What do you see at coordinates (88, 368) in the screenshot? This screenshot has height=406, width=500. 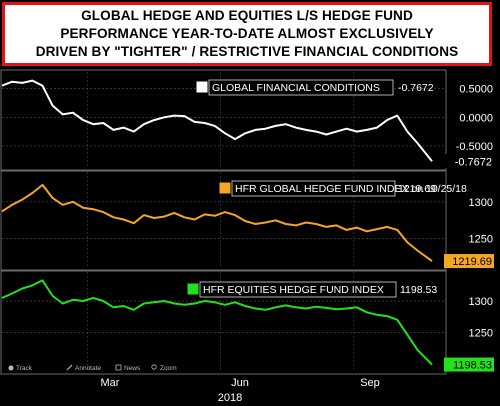 I see `annotate-label: Annotate` at bounding box center [88, 368].